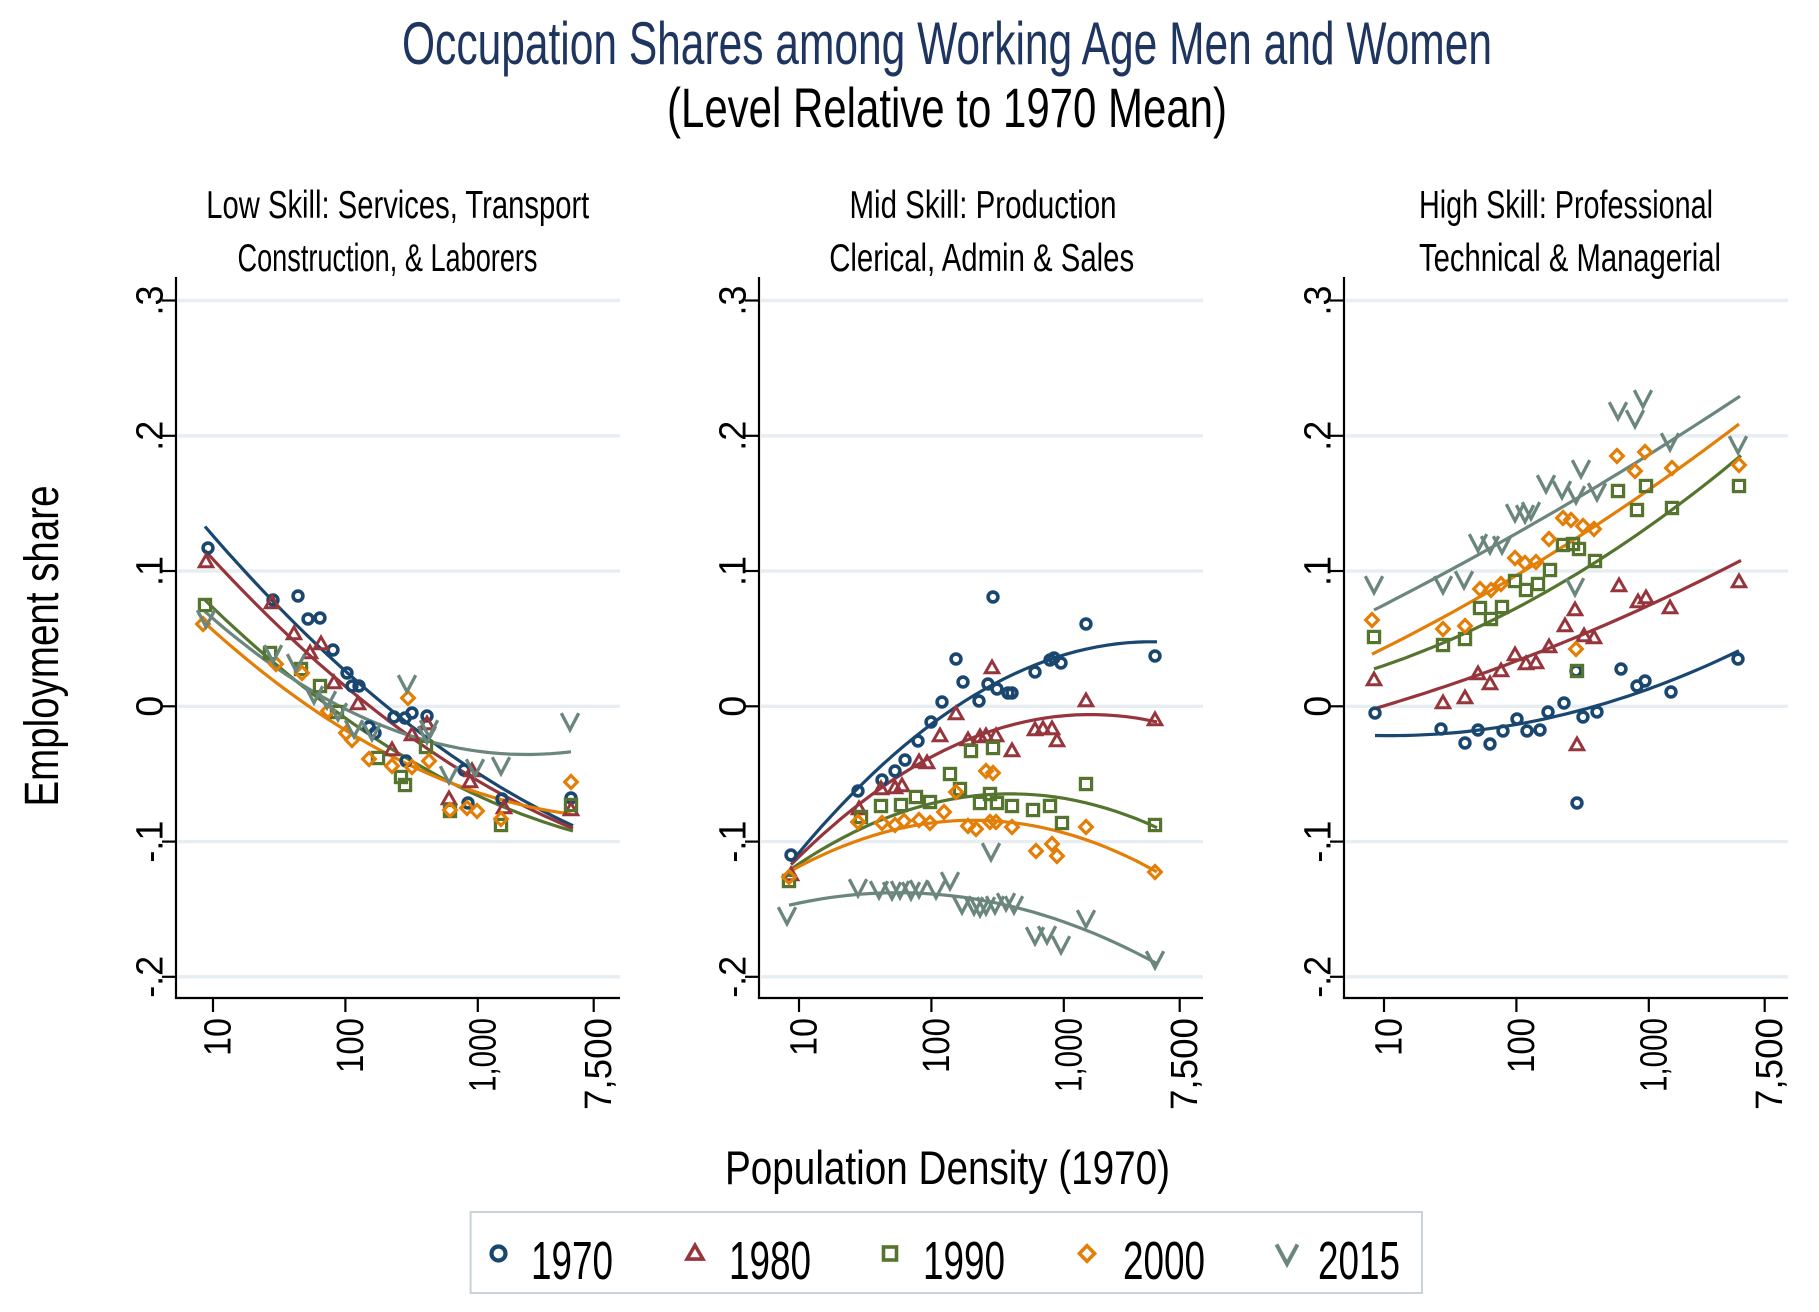 The image size is (1819, 1312). What do you see at coordinates (388, 258) in the screenshot?
I see `svg-text: Construction, & Laborers` at bounding box center [388, 258].